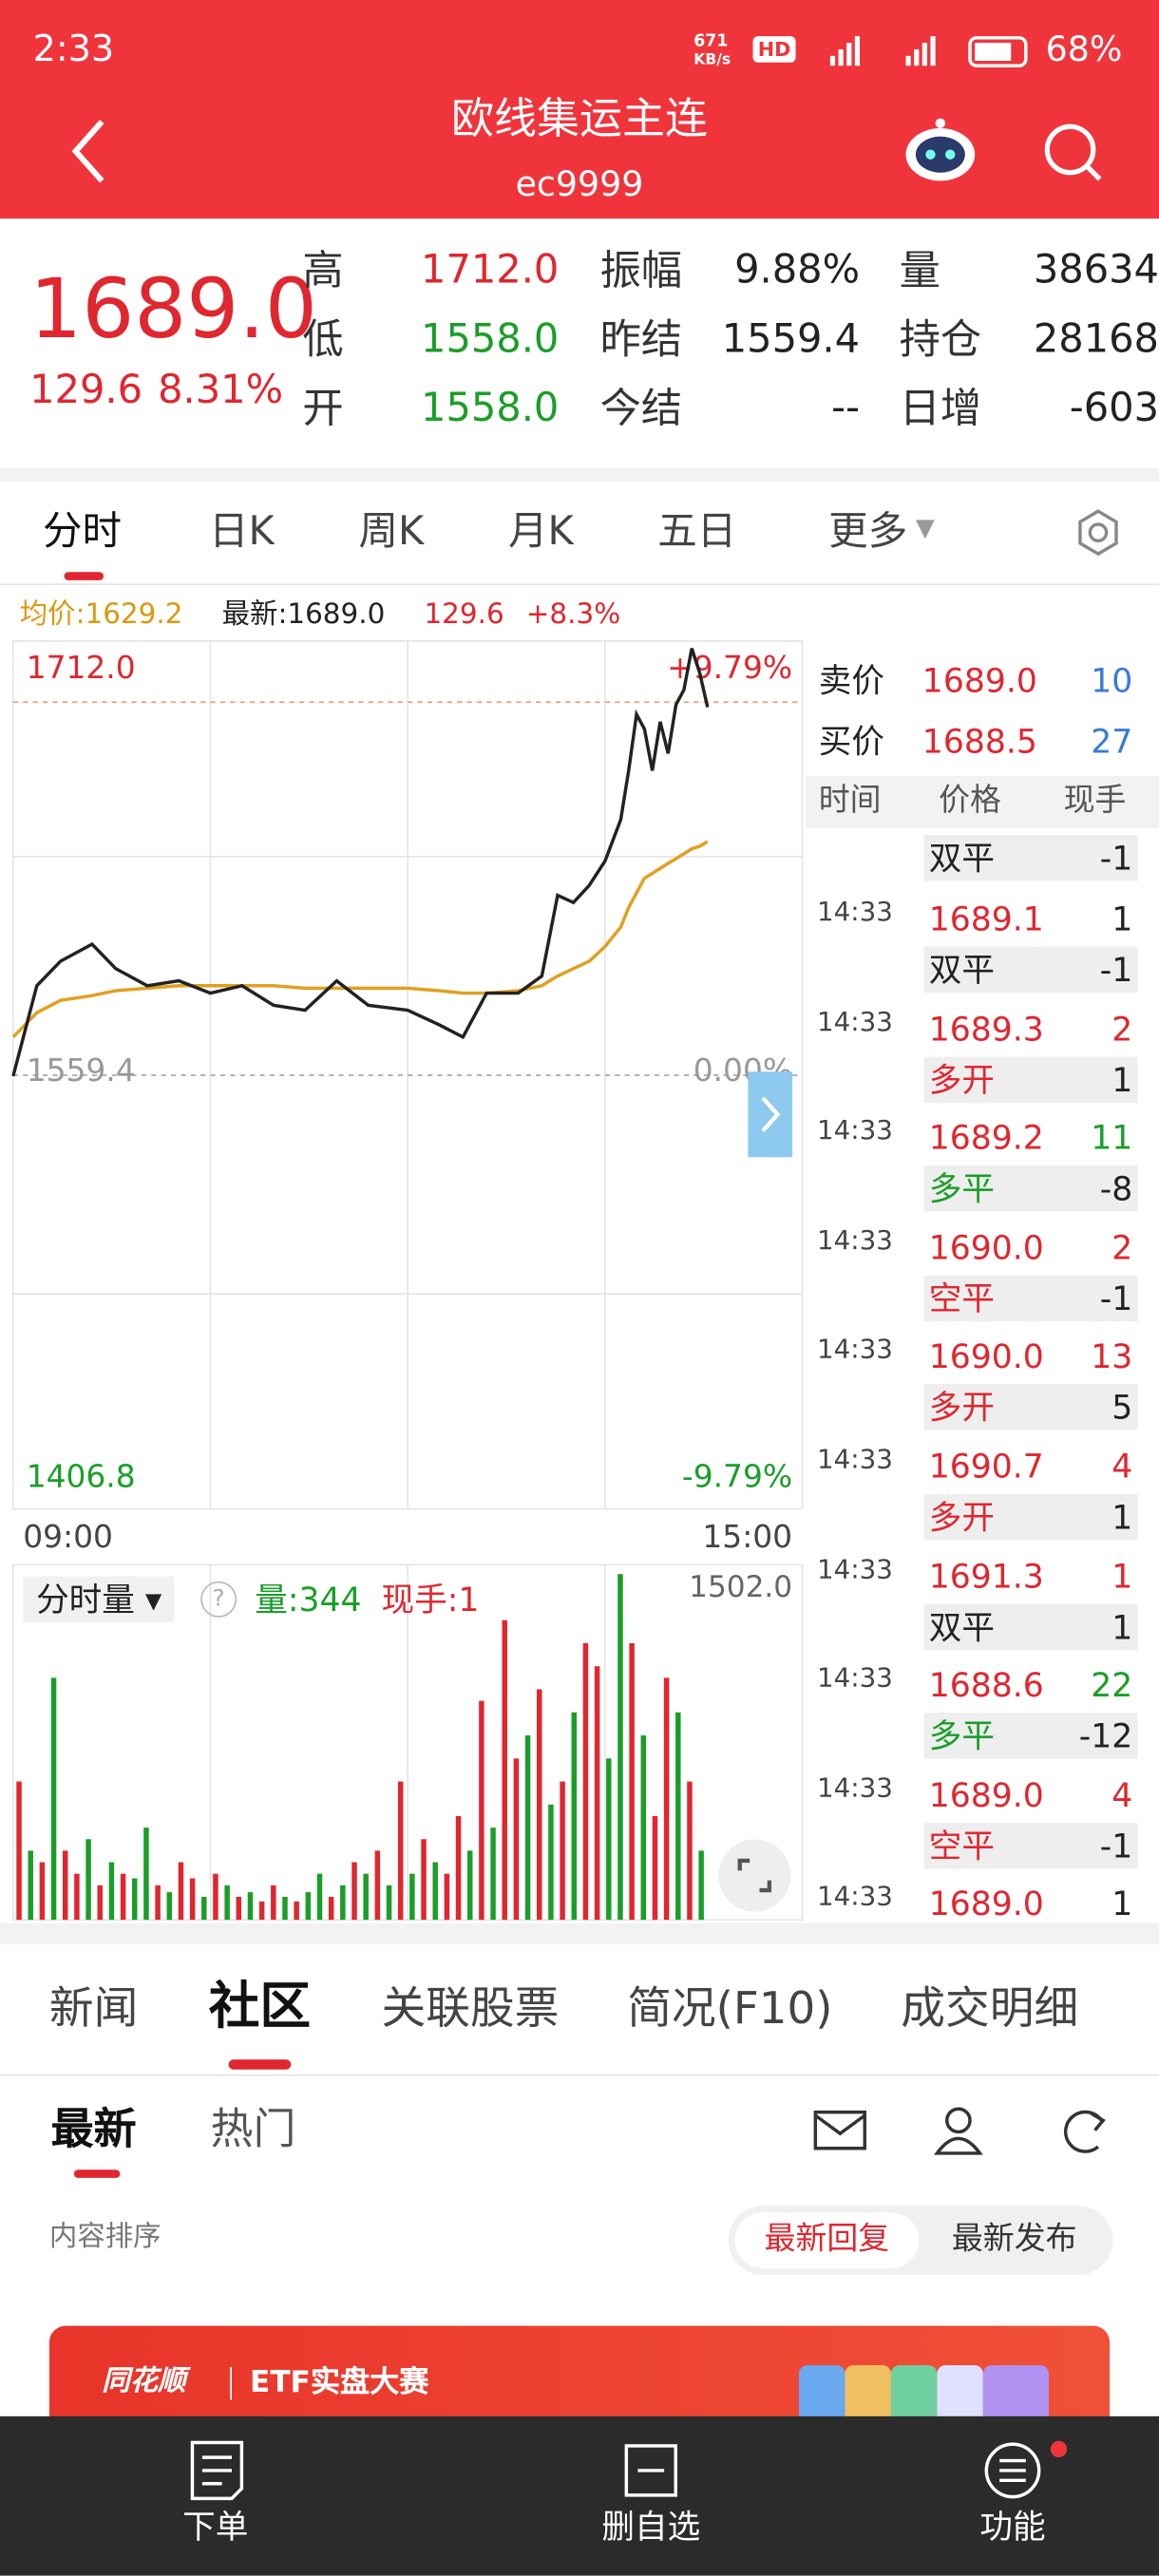 The width and height of the screenshot is (1159, 2576). I want to click on book-header: 价格, so click(970, 800).